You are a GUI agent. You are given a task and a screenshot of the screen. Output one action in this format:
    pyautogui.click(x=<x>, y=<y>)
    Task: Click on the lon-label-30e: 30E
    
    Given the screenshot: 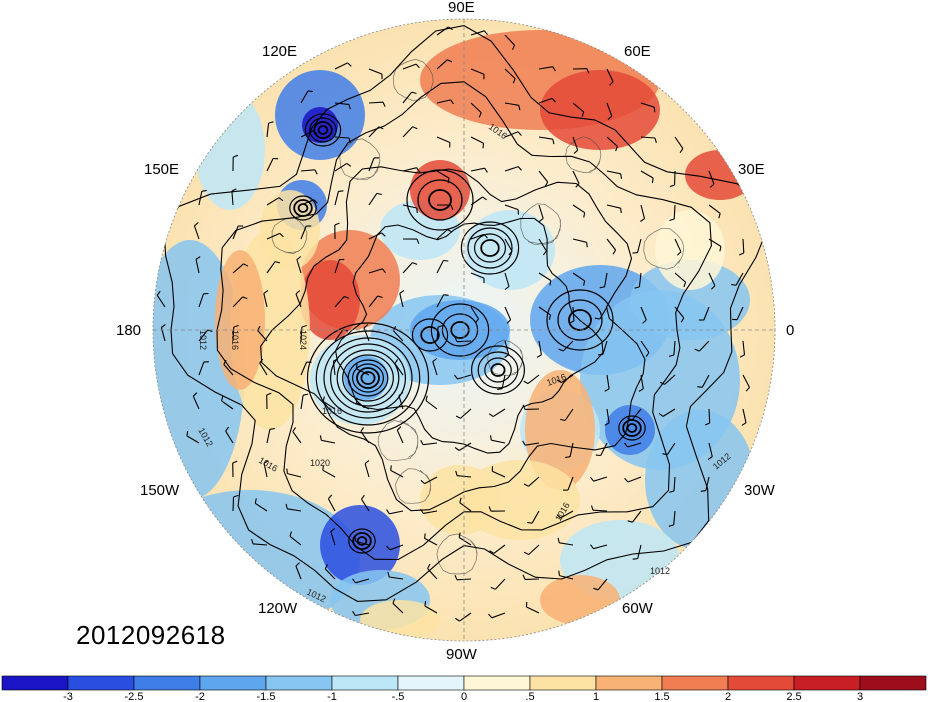 What is the action you would take?
    pyautogui.click(x=751, y=169)
    